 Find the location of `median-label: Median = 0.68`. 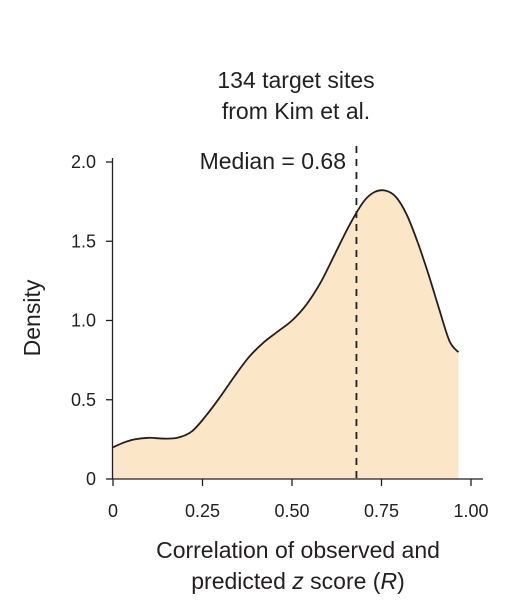

median-label: Median = 0.68 is located at coordinates (273, 161).